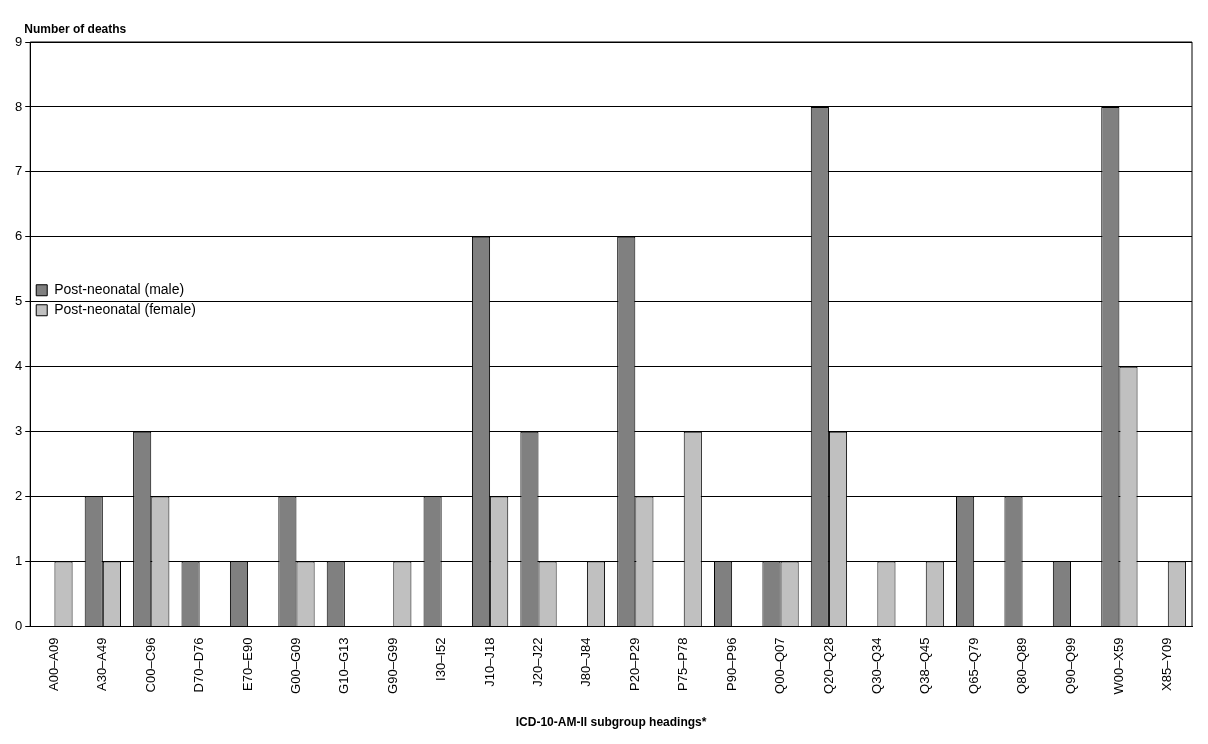 The height and width of the screenshot is (744, 1208). I want to click on x-tick-label: P90–P96, so click(731, 664).